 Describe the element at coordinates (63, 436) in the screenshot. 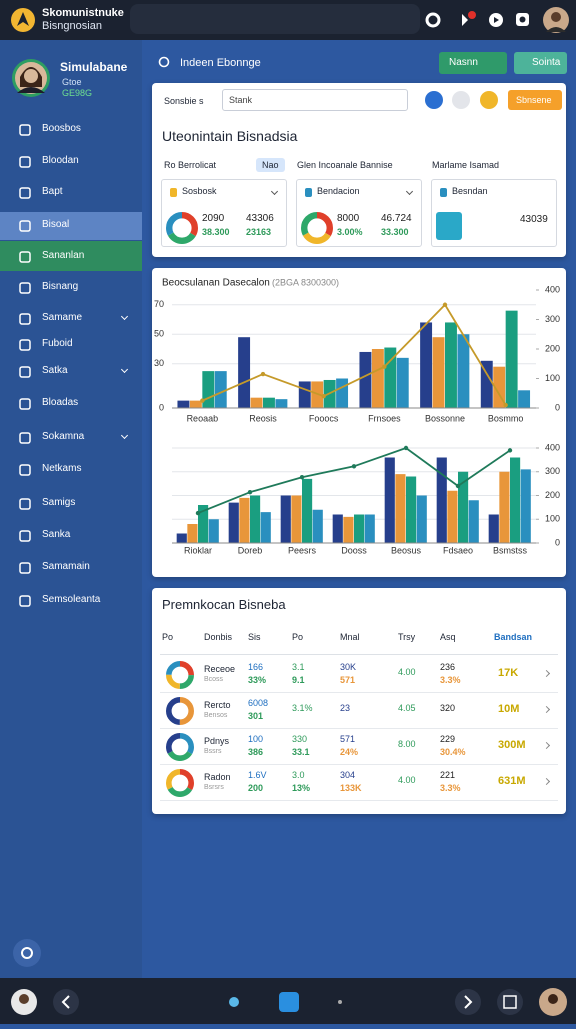

I see `menu-item: Sokamna` at that location.